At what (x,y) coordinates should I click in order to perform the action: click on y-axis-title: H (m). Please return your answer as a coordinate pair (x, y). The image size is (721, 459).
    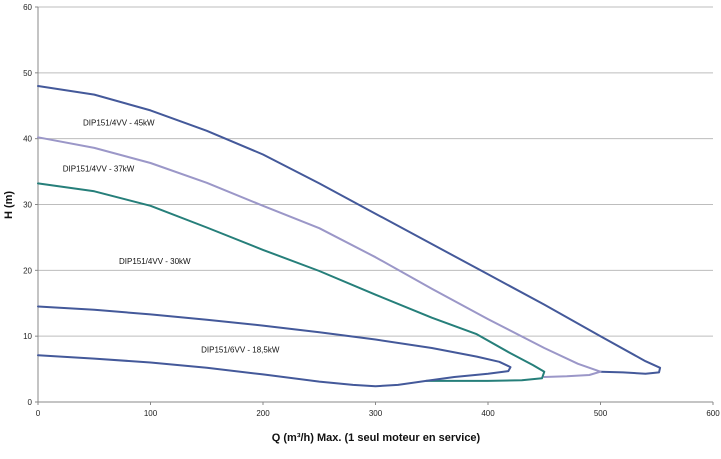
    Looking at the image, I should click on (9, 205).